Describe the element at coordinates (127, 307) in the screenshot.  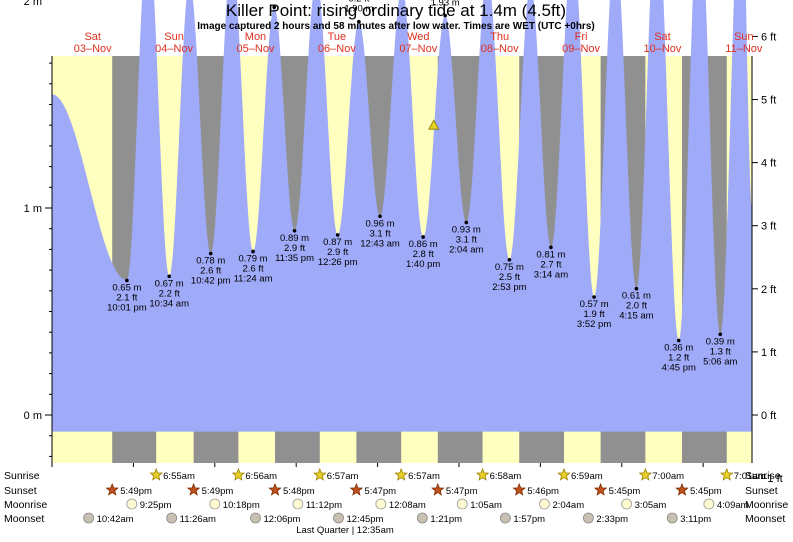
I see `low-tide-label: 10:01 pm` at that location.